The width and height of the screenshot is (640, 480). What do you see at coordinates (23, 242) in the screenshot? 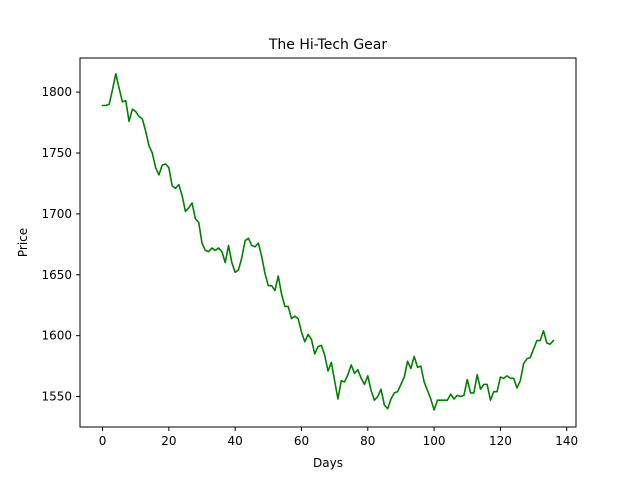
I see `y-axis-label: Price` at bounding box center [23, 242].